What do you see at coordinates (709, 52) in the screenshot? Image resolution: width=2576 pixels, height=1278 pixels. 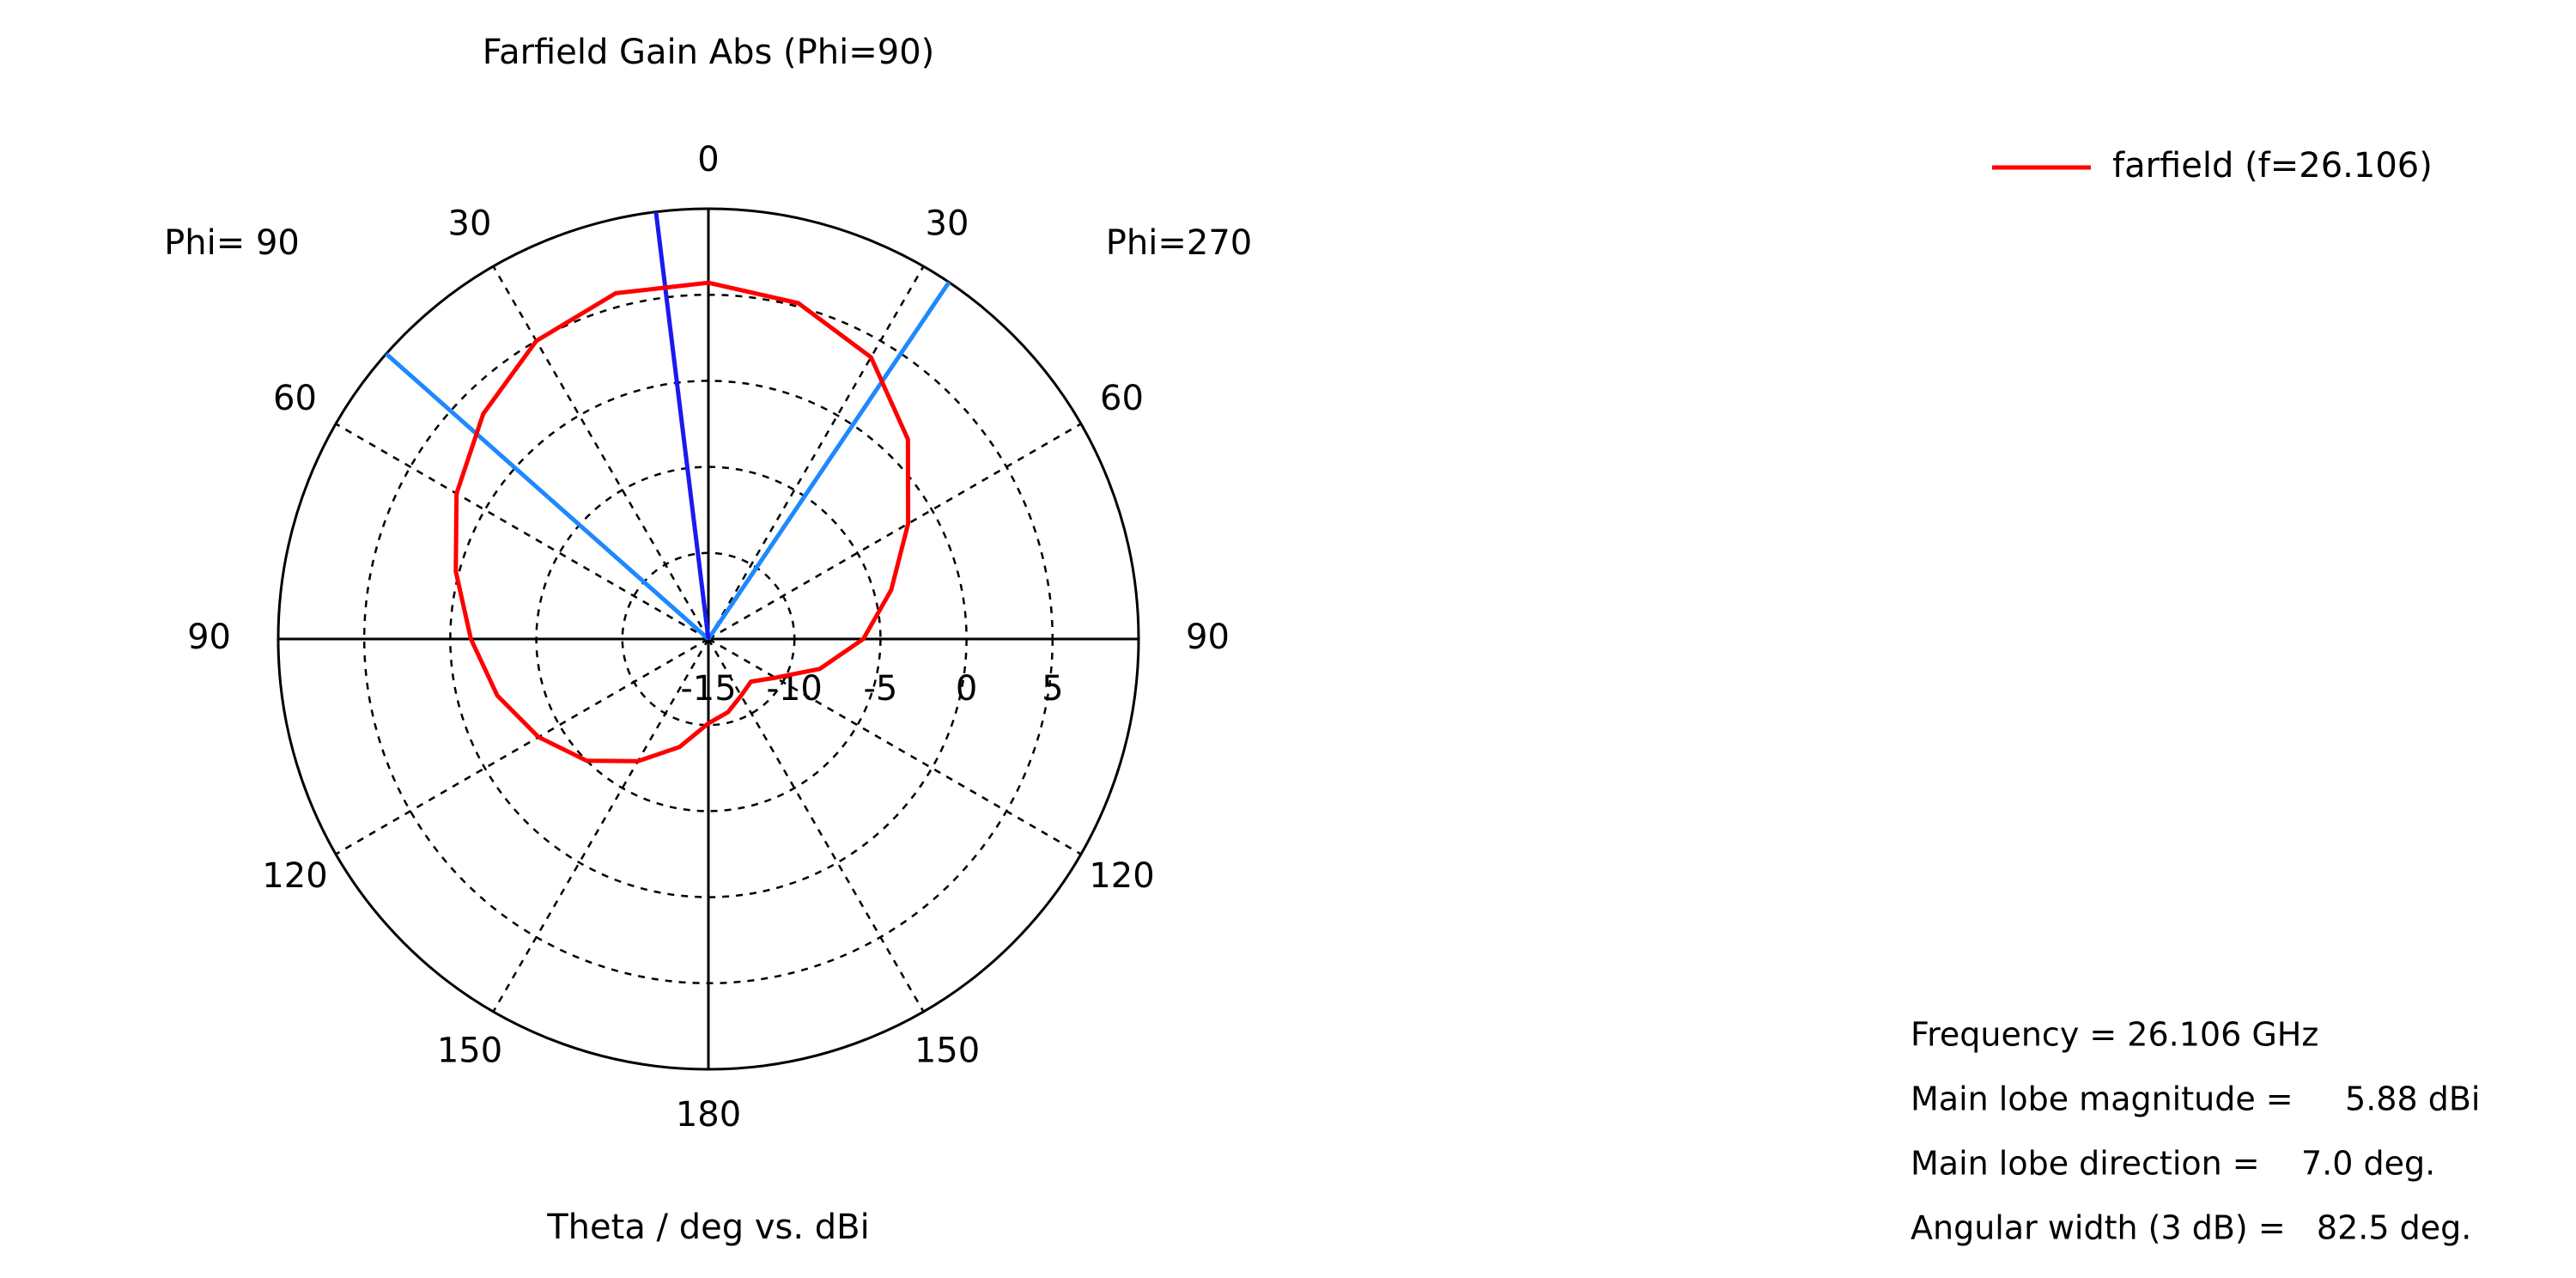 I see `chart-title: Farfield Gain Abs (Phi=90)` at bounding box center [709, 52].